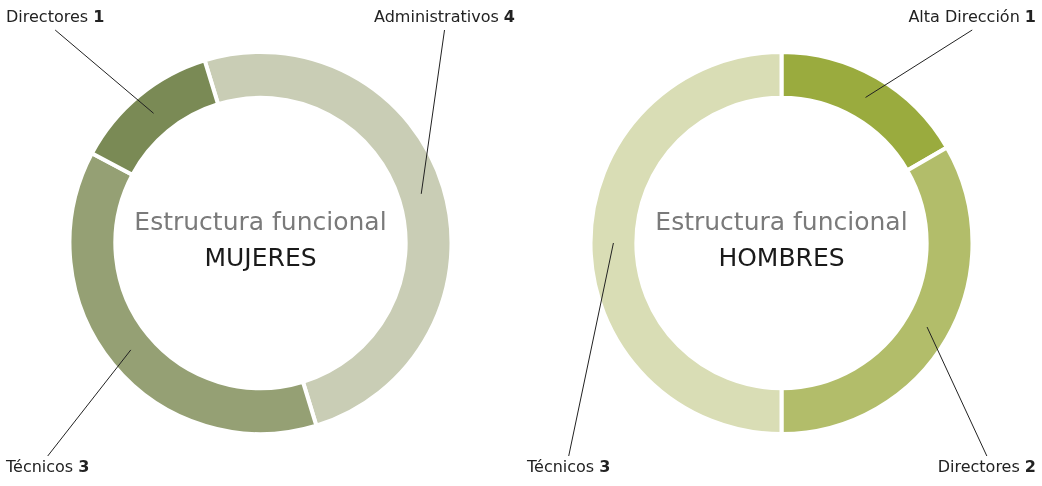 The height and width of the screenshot is (486, 1042). What do you see at coordinates (439, 17) in the screenshot?
I see `slice-label: Administrativos` at bounding box center [439, 17].